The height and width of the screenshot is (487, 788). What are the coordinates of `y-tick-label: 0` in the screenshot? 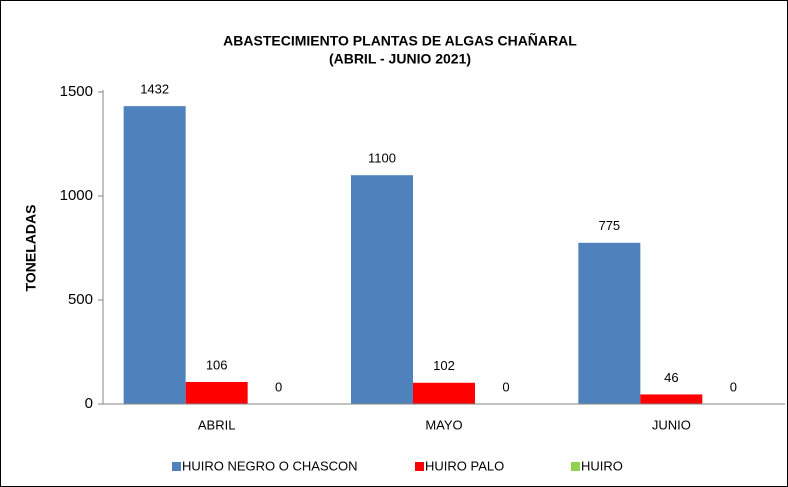 It's located at (89, 403).